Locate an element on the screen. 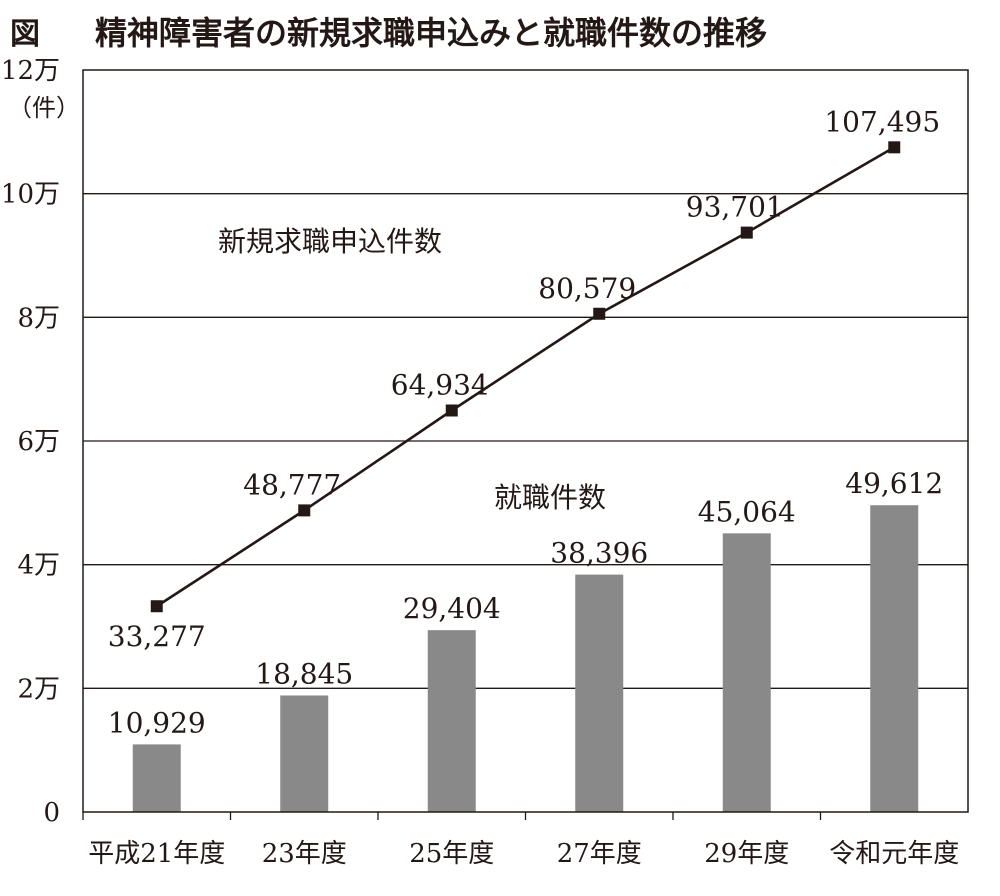 The image size is (1000, 896). bar-data-label: 38,396 is located at coordinates (599, 553).